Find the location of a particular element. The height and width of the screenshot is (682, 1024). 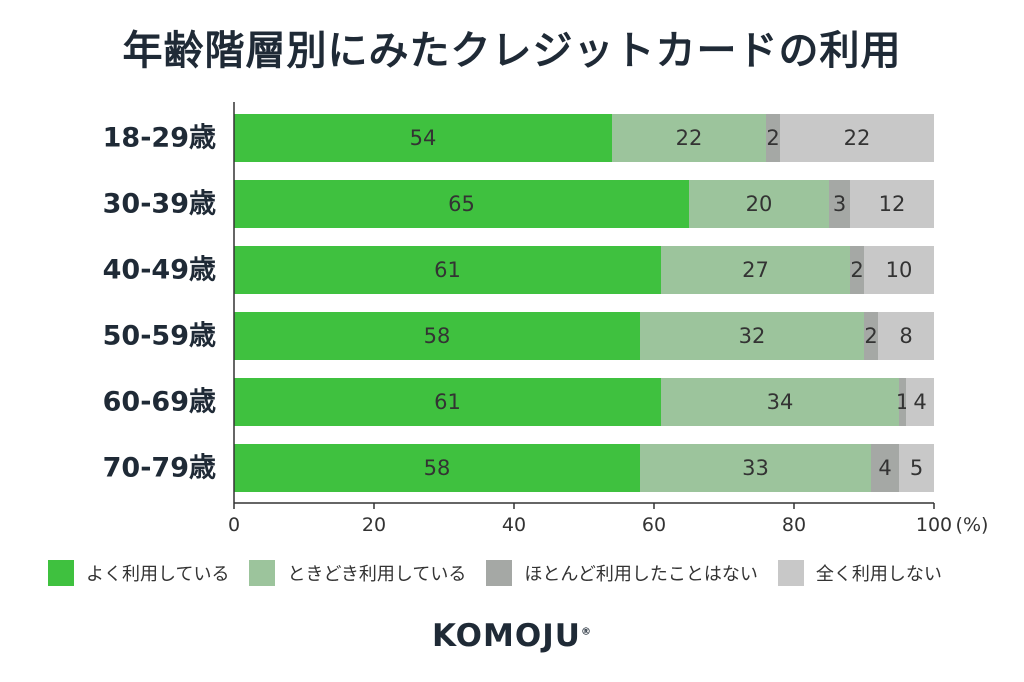

data-label: 34 is located at coordinates (780, 402).